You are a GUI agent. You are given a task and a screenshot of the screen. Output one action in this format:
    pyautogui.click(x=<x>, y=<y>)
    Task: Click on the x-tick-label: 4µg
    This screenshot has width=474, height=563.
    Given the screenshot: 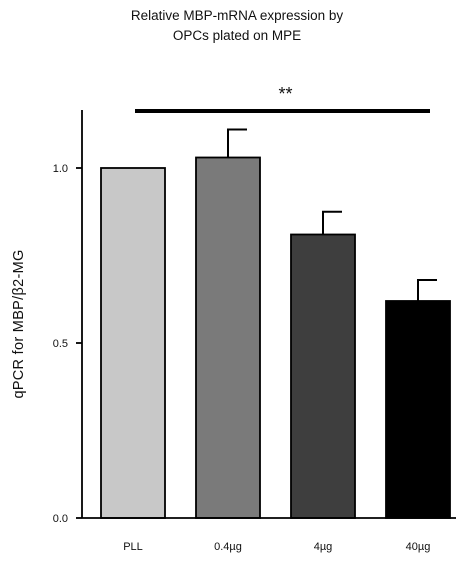 What is the action you would take?
    pyautogui.click(x=323, y=547)
    